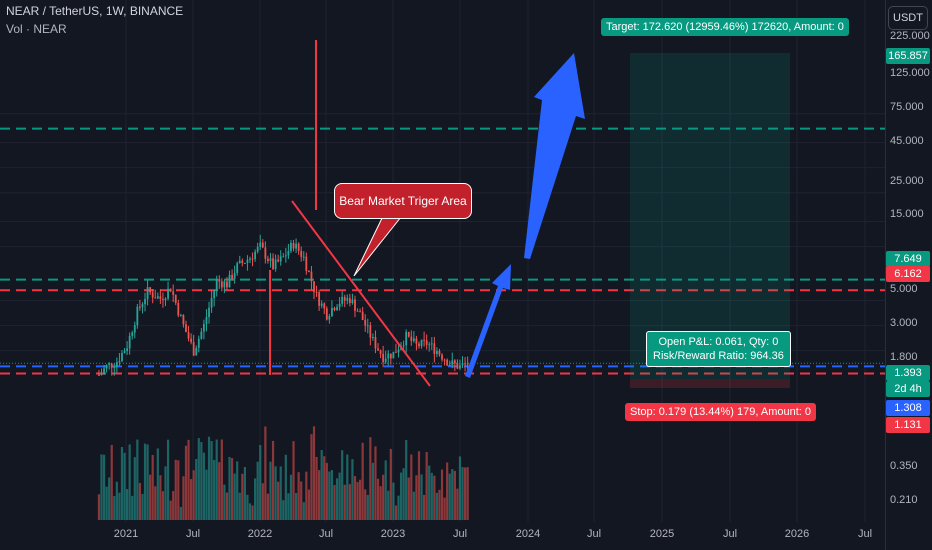 The image size is (932, 550). I want to click on target-zone, so click(710, 216).